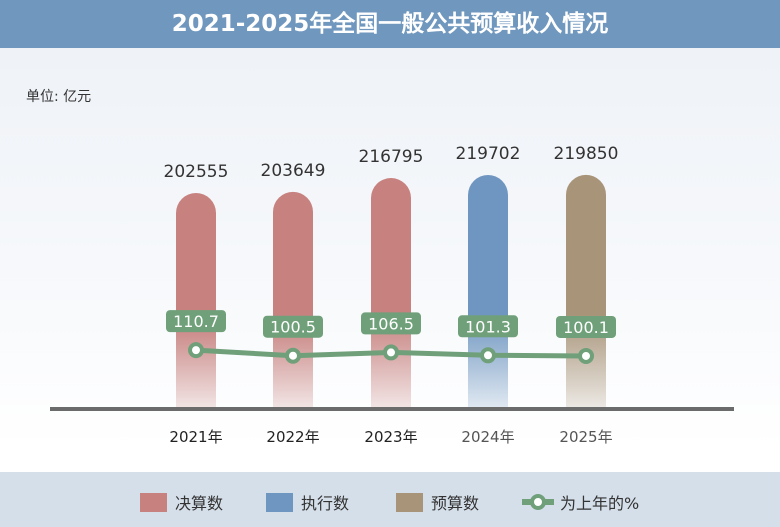 This screenshot has height=527, width=780. I want to click on growth-value-label: 100.5, so click(293, 327).